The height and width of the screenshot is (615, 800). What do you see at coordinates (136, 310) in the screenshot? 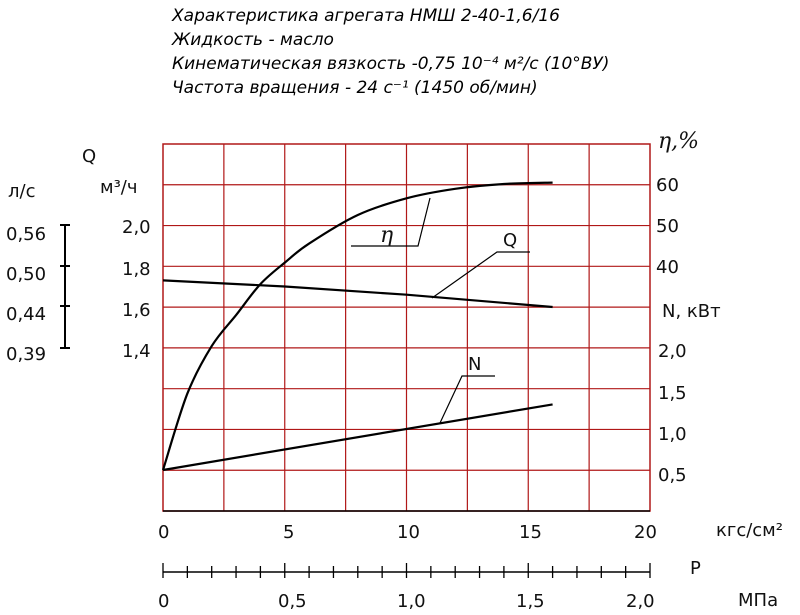
I see `q-tick-m3h: 1,6` at bounding box center [136, 310].